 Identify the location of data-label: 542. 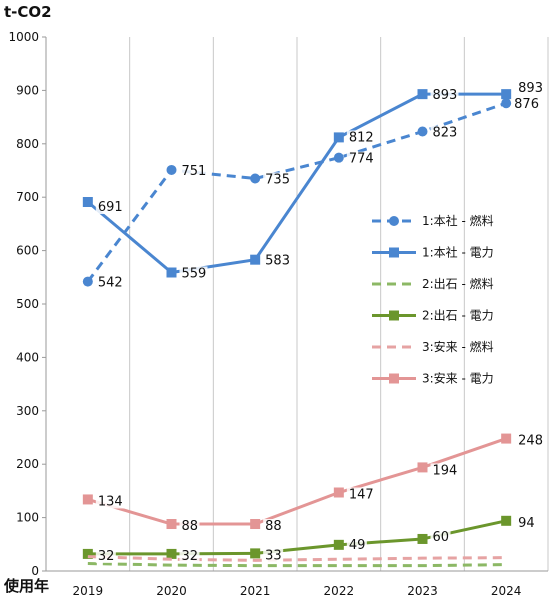
(110, 283).